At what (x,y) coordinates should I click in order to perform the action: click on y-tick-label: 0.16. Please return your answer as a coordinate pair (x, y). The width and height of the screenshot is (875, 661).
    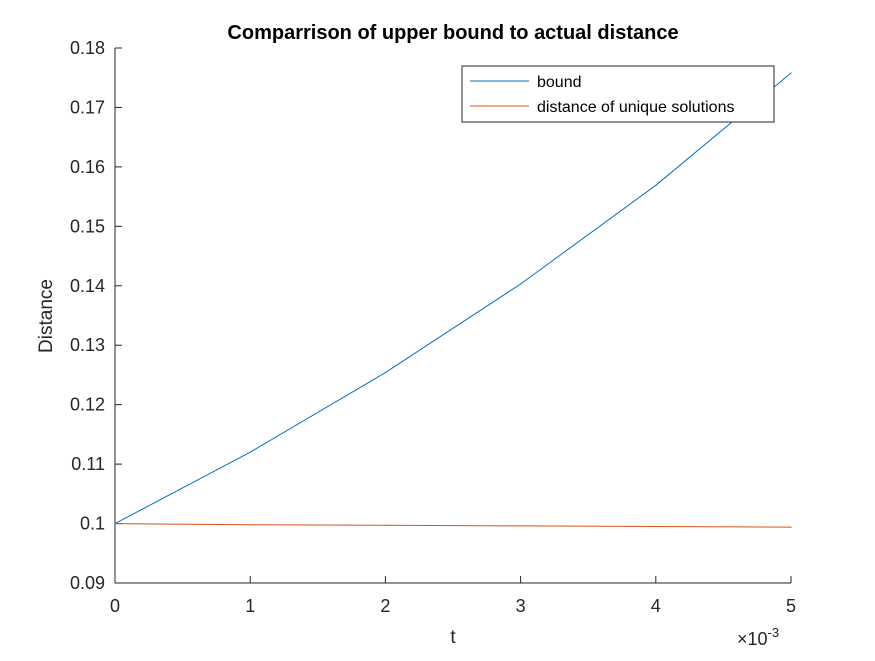
    Looking at the image, I should click on (87, 167).